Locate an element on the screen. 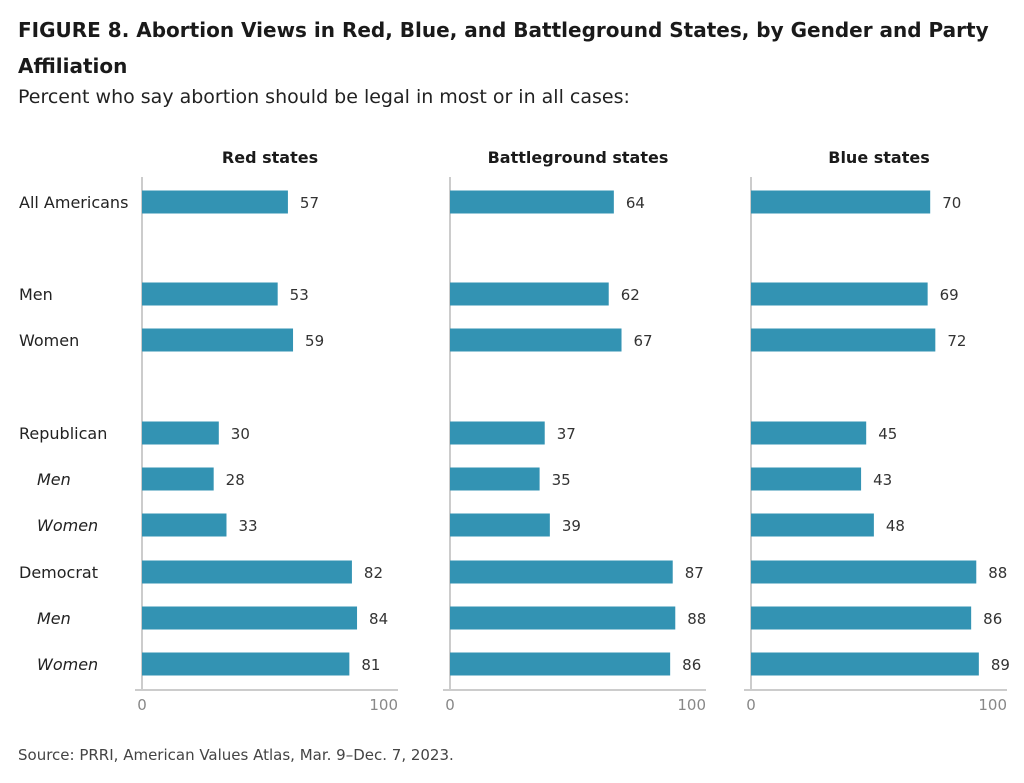 The height and width of the screenshot is (783, 1024). category-label: Democrat is located at coordinates (58, 572).